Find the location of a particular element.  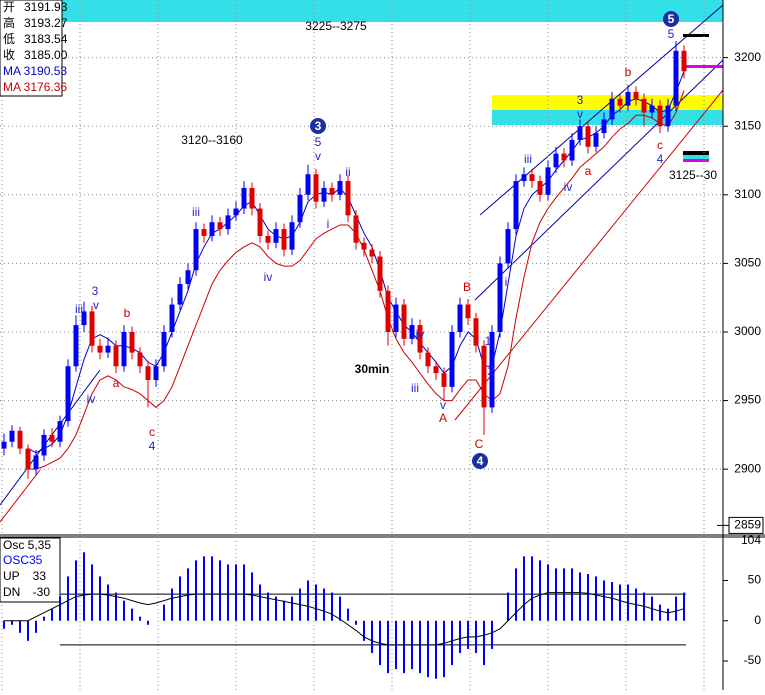

y-tick-label: 3050 is located at coordinates (747, 263).